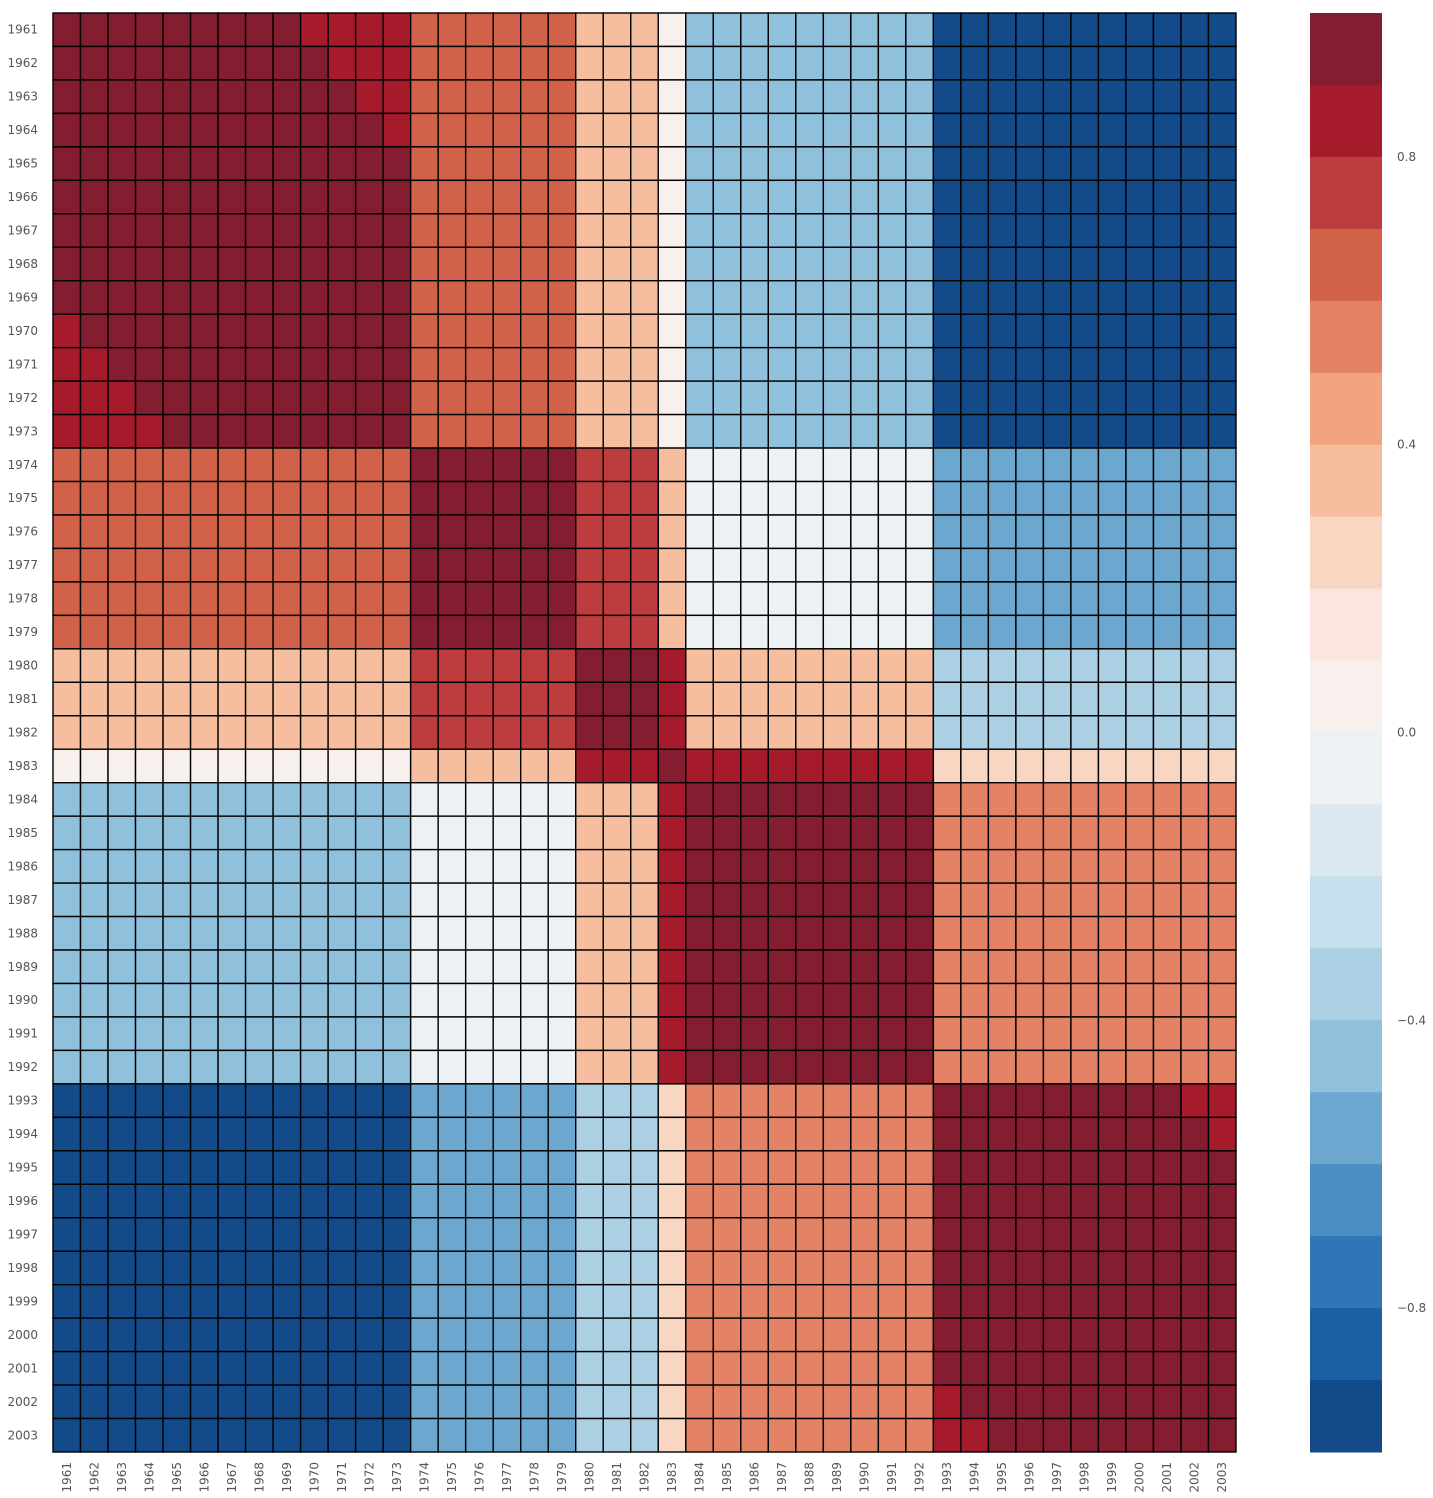 The height and width of the screenshot is (1498, 1433). I want to click on x-tick-label: 1992, so click(920, 1477).